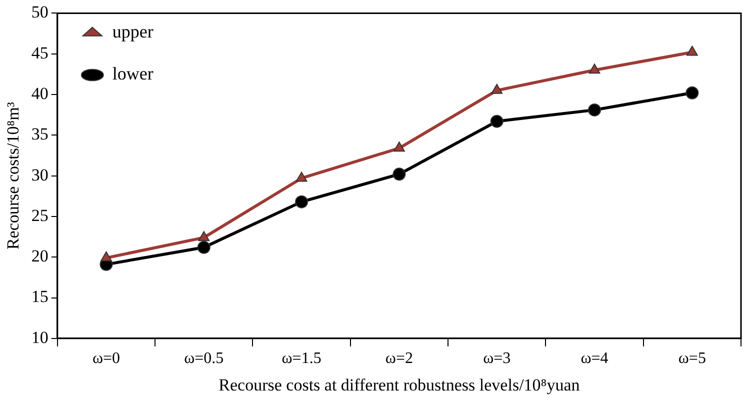  Describe the element at coordinates (133, 74) in the screenshot. I see `legend-label: lower` at that location.